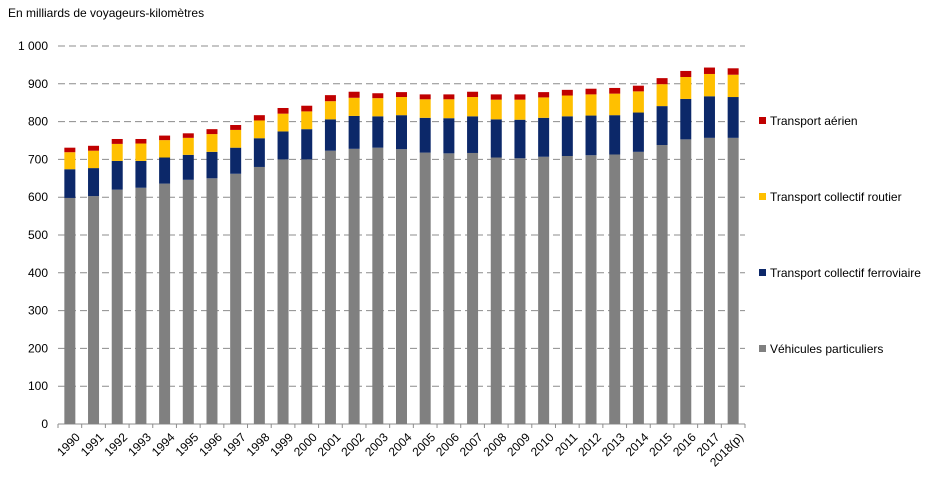  I want to click on y-tick-label: 600, so click(38, 197).